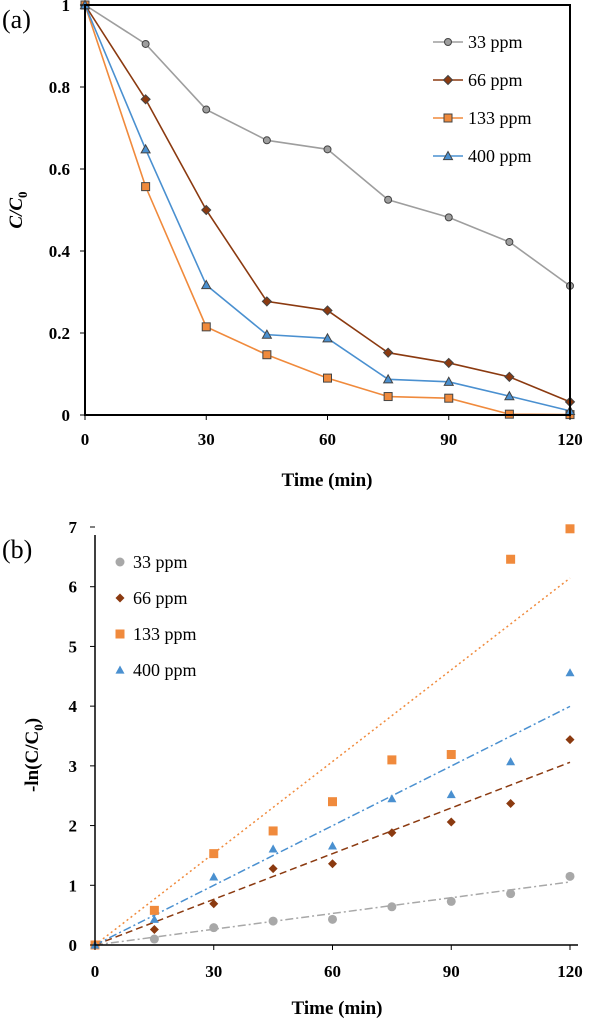 This screenshot has height=1024, width=595. I want to click on chart-a-ylabel-main: C/C, so click(16, 213).